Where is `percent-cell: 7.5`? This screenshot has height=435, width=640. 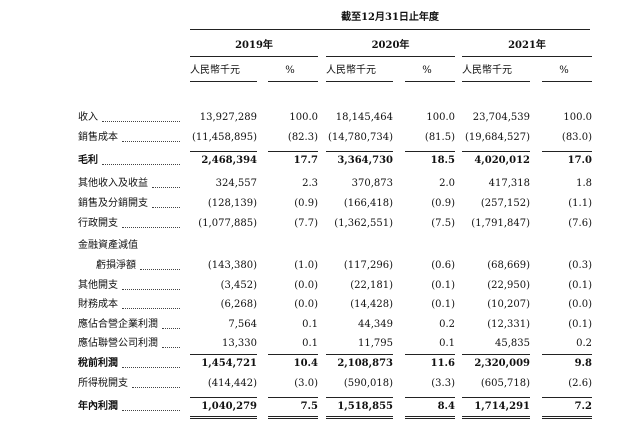 percent-cell: 7.5 is located at coordinates (309, 406).